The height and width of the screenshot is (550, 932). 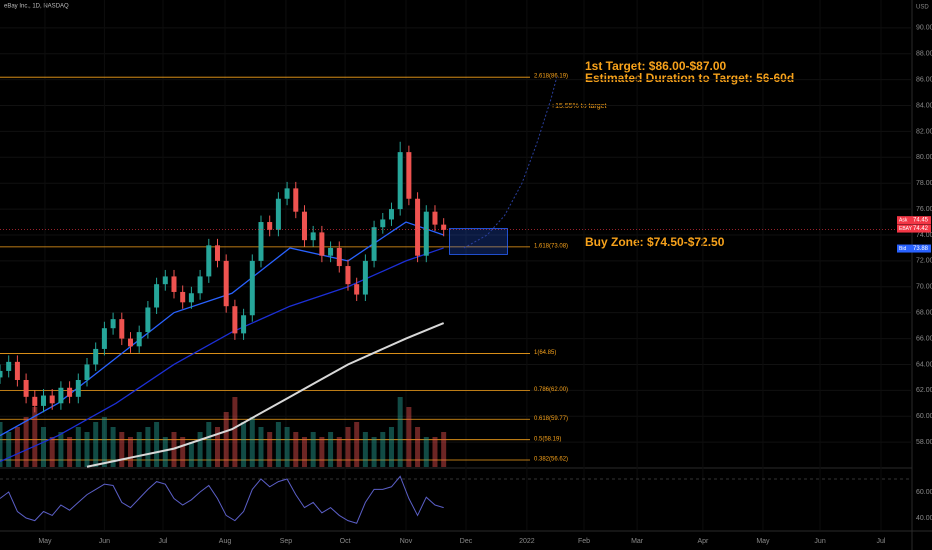 I want to click on y-tick-label: 76.00, so click(x=924, y=209).